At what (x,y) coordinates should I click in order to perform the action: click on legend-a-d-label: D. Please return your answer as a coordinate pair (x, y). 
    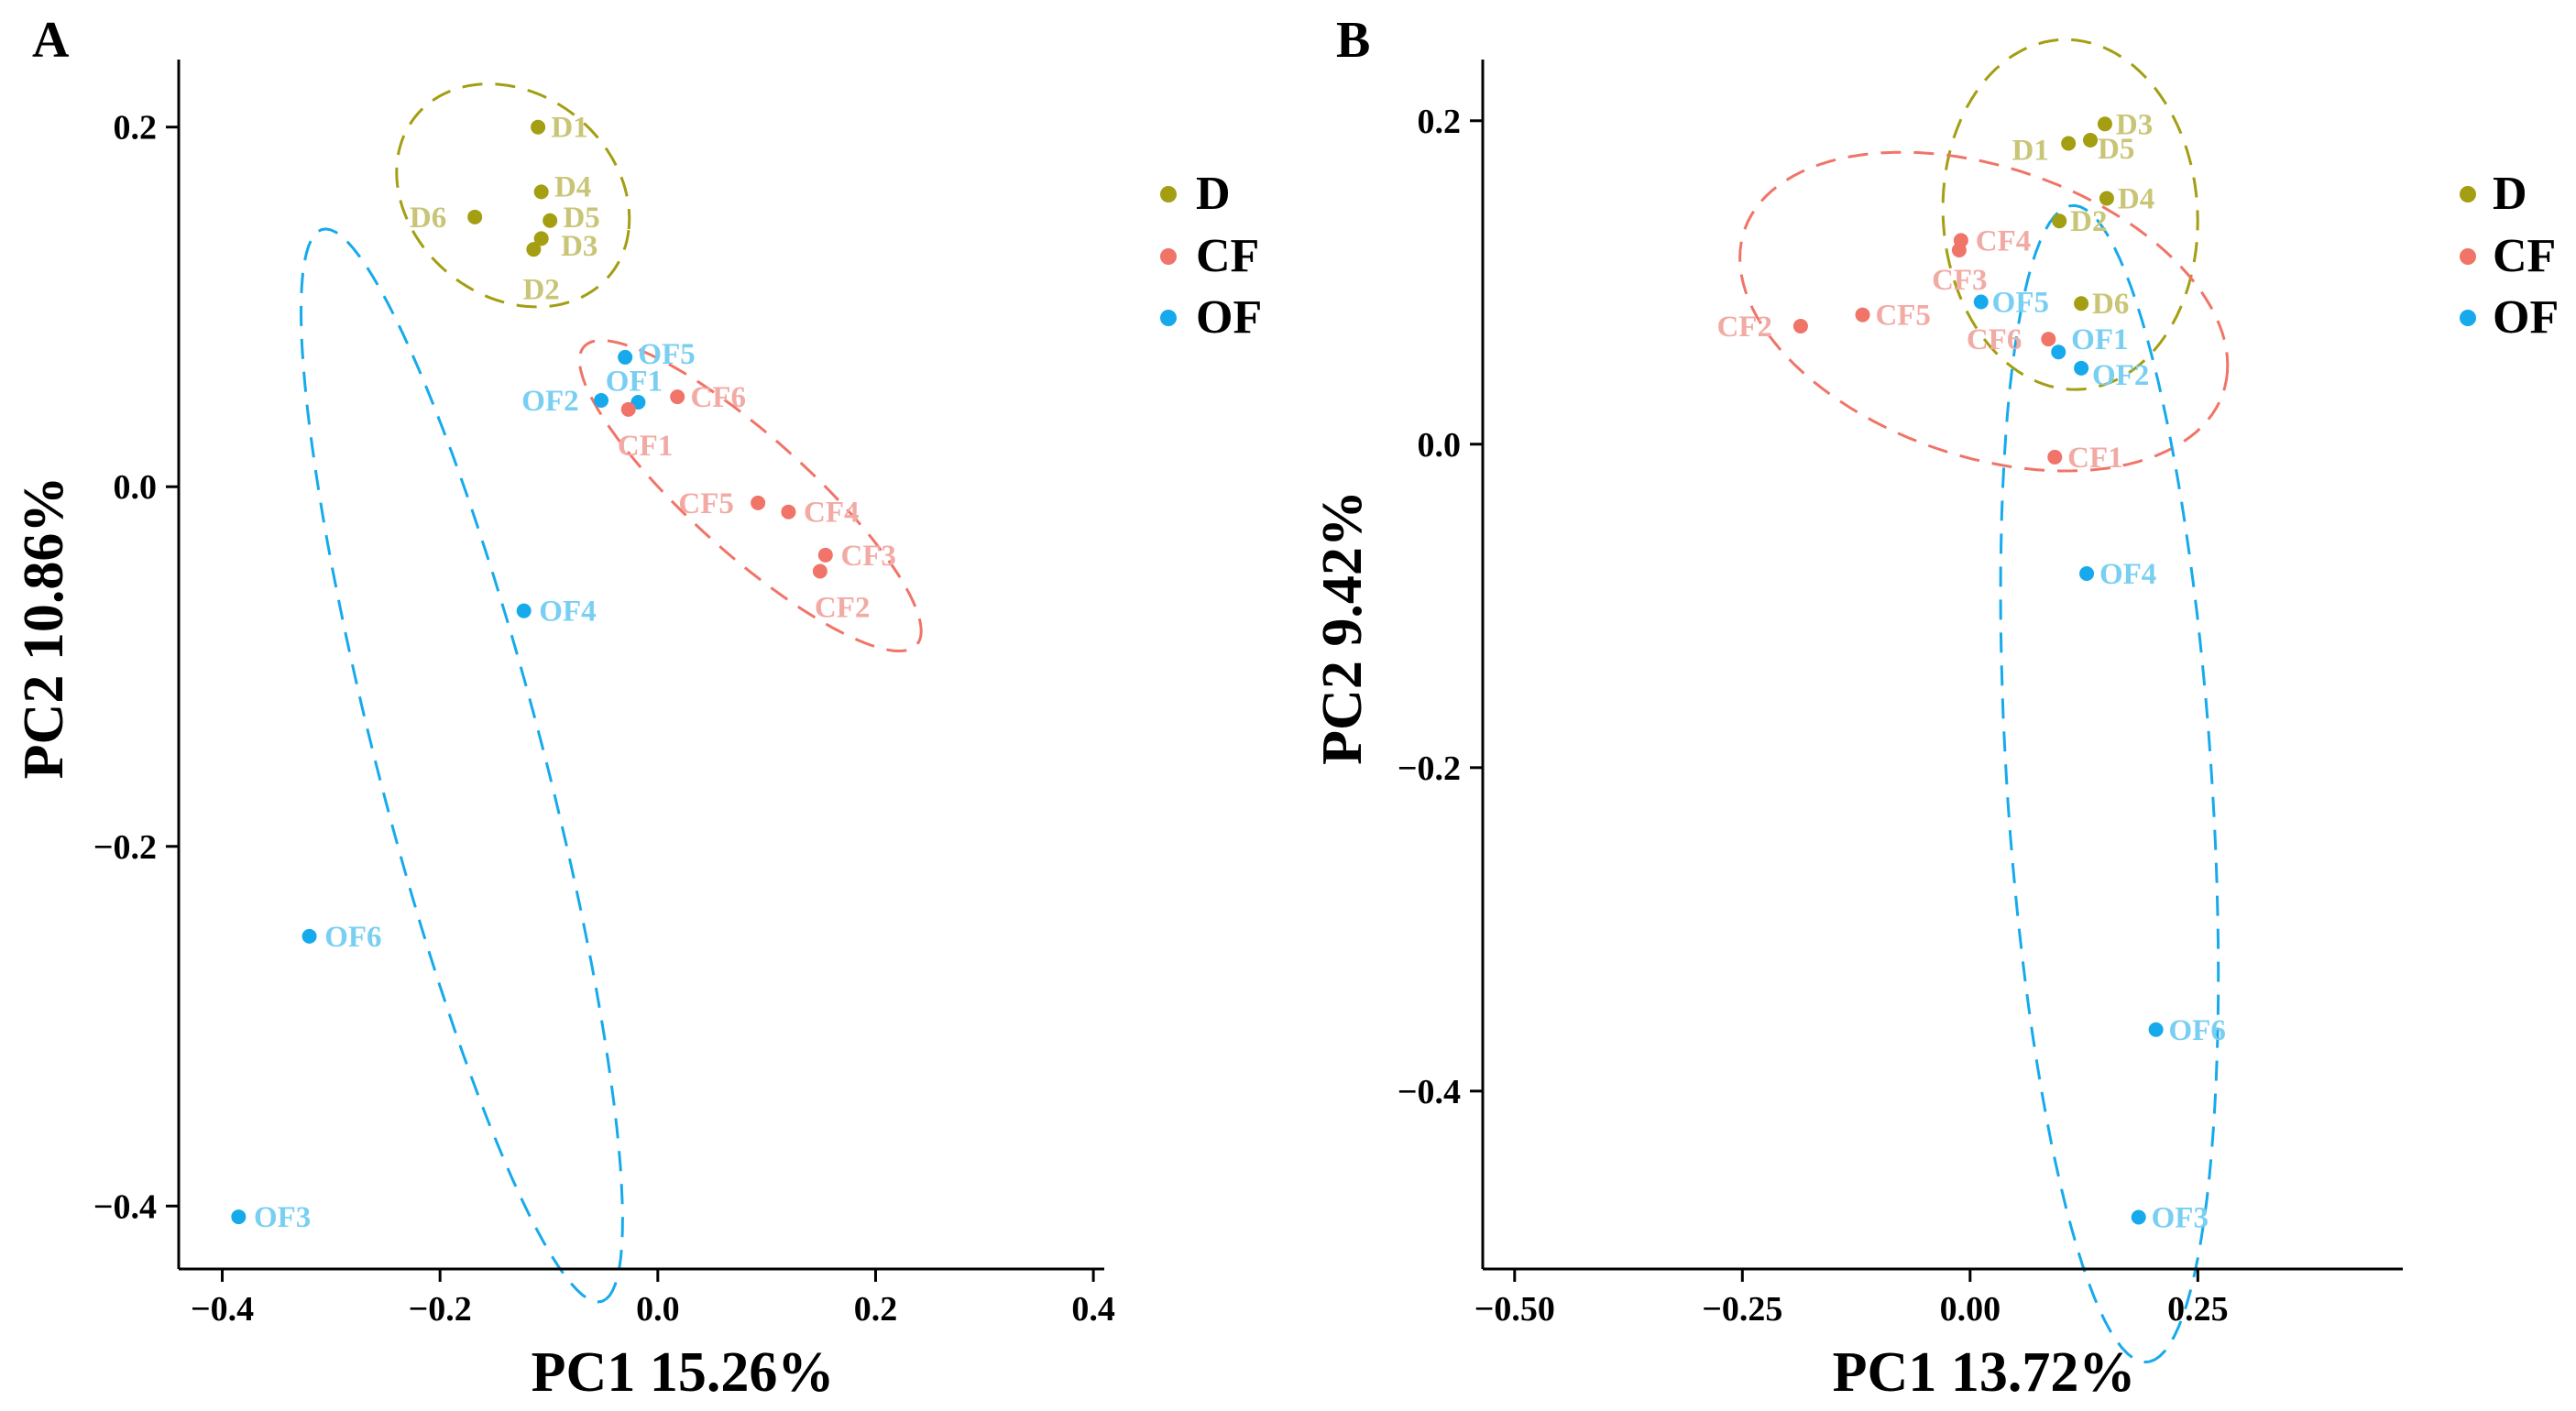
    Looking at the image, I should click on (1213, 194).